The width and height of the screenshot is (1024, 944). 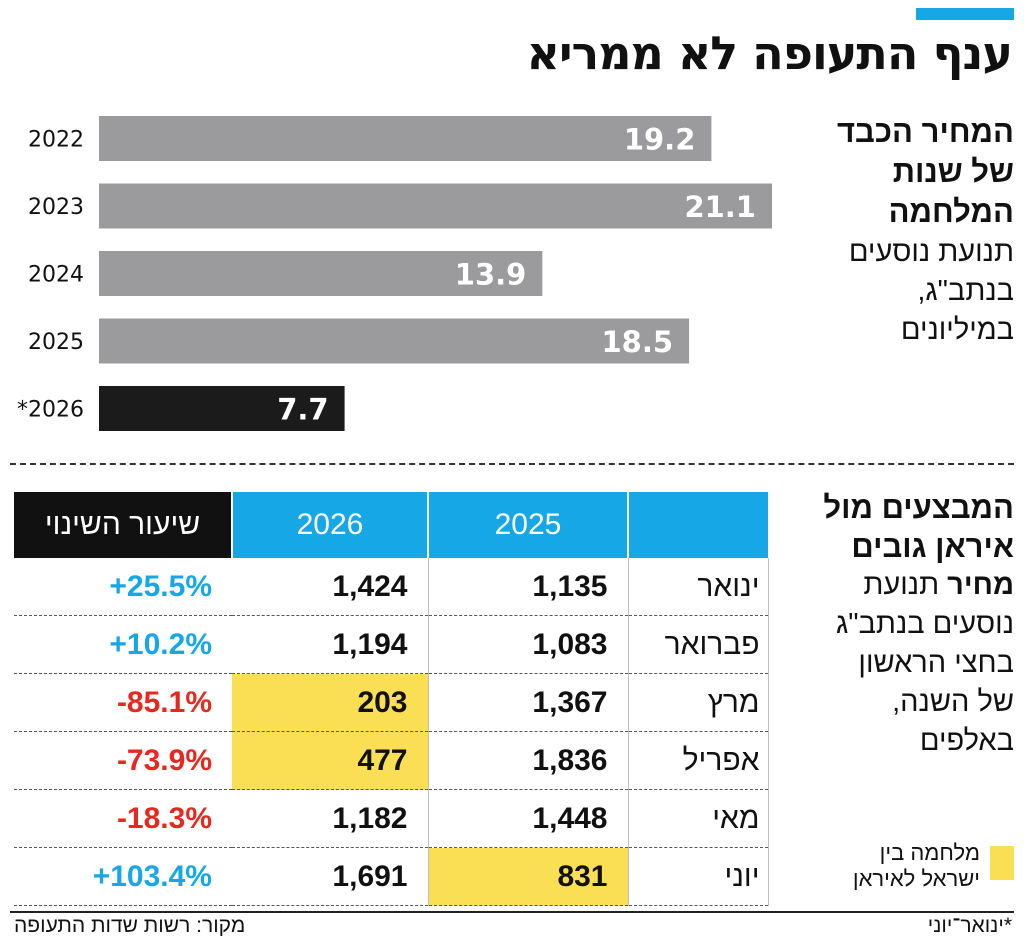 I want to click on value-2025-cell: 1,135, so click(x=528, y=587).